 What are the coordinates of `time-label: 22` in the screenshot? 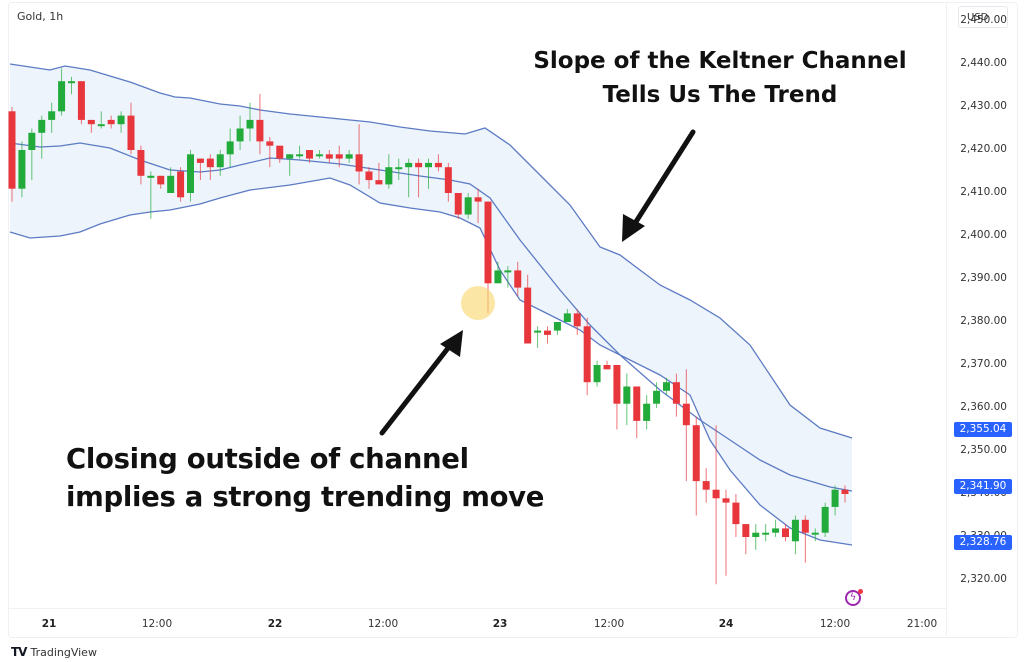 It's located at (275, 624).